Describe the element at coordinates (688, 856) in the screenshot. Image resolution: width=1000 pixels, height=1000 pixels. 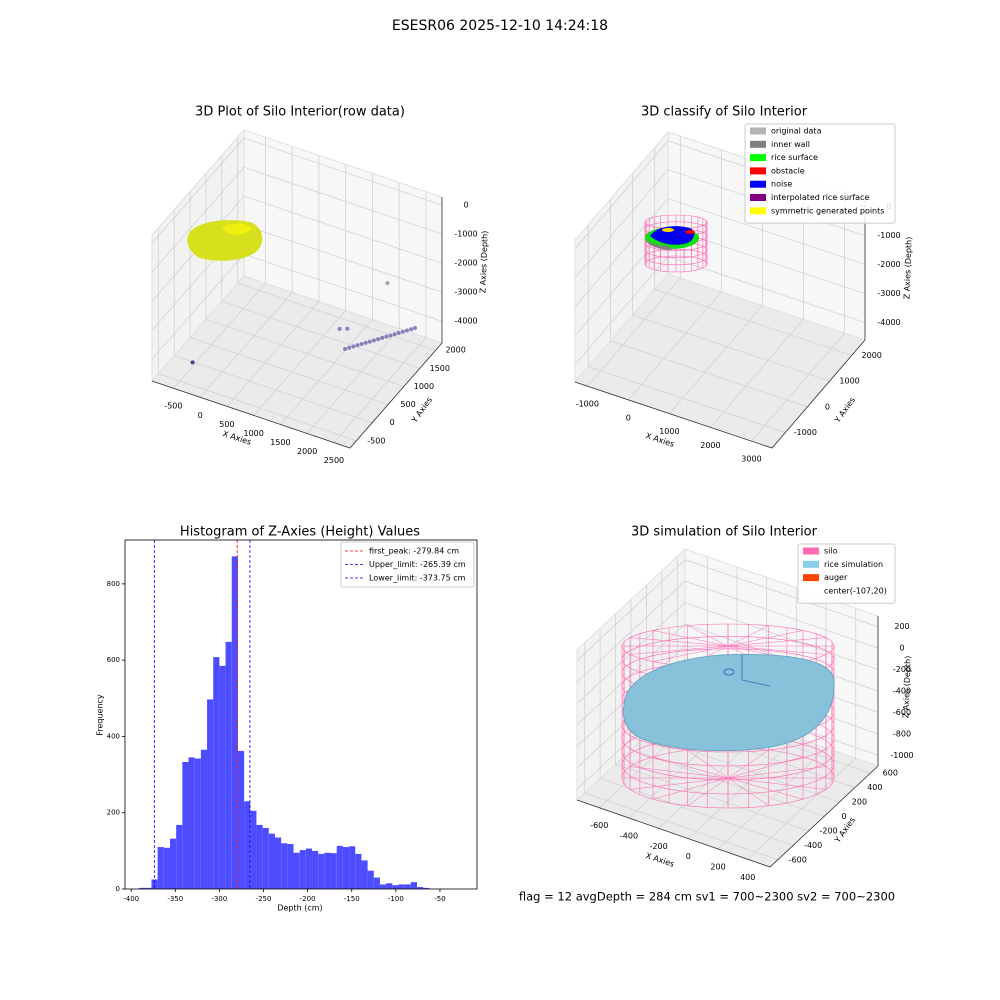
I see `x-tick-label: 0` at that location.